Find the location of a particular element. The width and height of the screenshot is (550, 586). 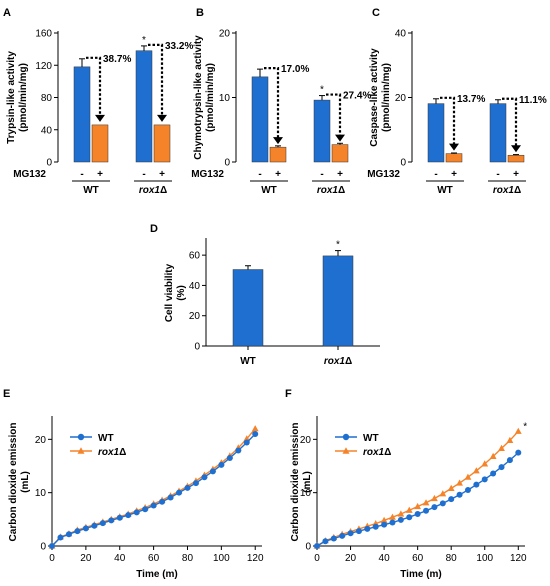

panel-a-pct-label-0: 38.7% is located at coordinates (117, 59).